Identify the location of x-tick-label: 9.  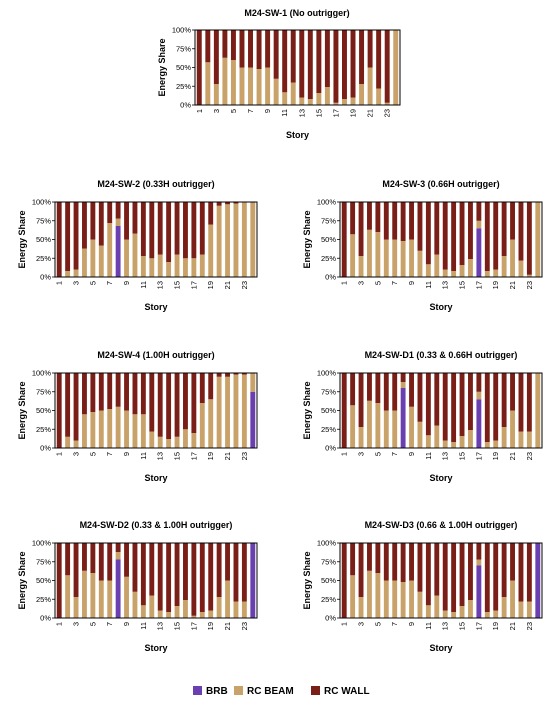
(267, 111).